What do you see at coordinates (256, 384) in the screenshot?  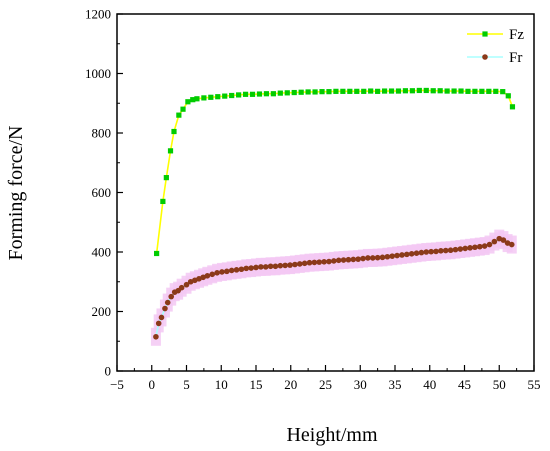 I see `x-tick-label: 15` at bounding box center [256, 384].